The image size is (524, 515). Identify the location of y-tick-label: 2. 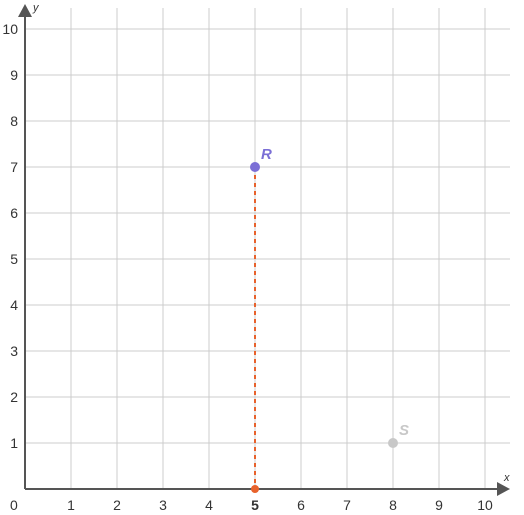
(14, 397).